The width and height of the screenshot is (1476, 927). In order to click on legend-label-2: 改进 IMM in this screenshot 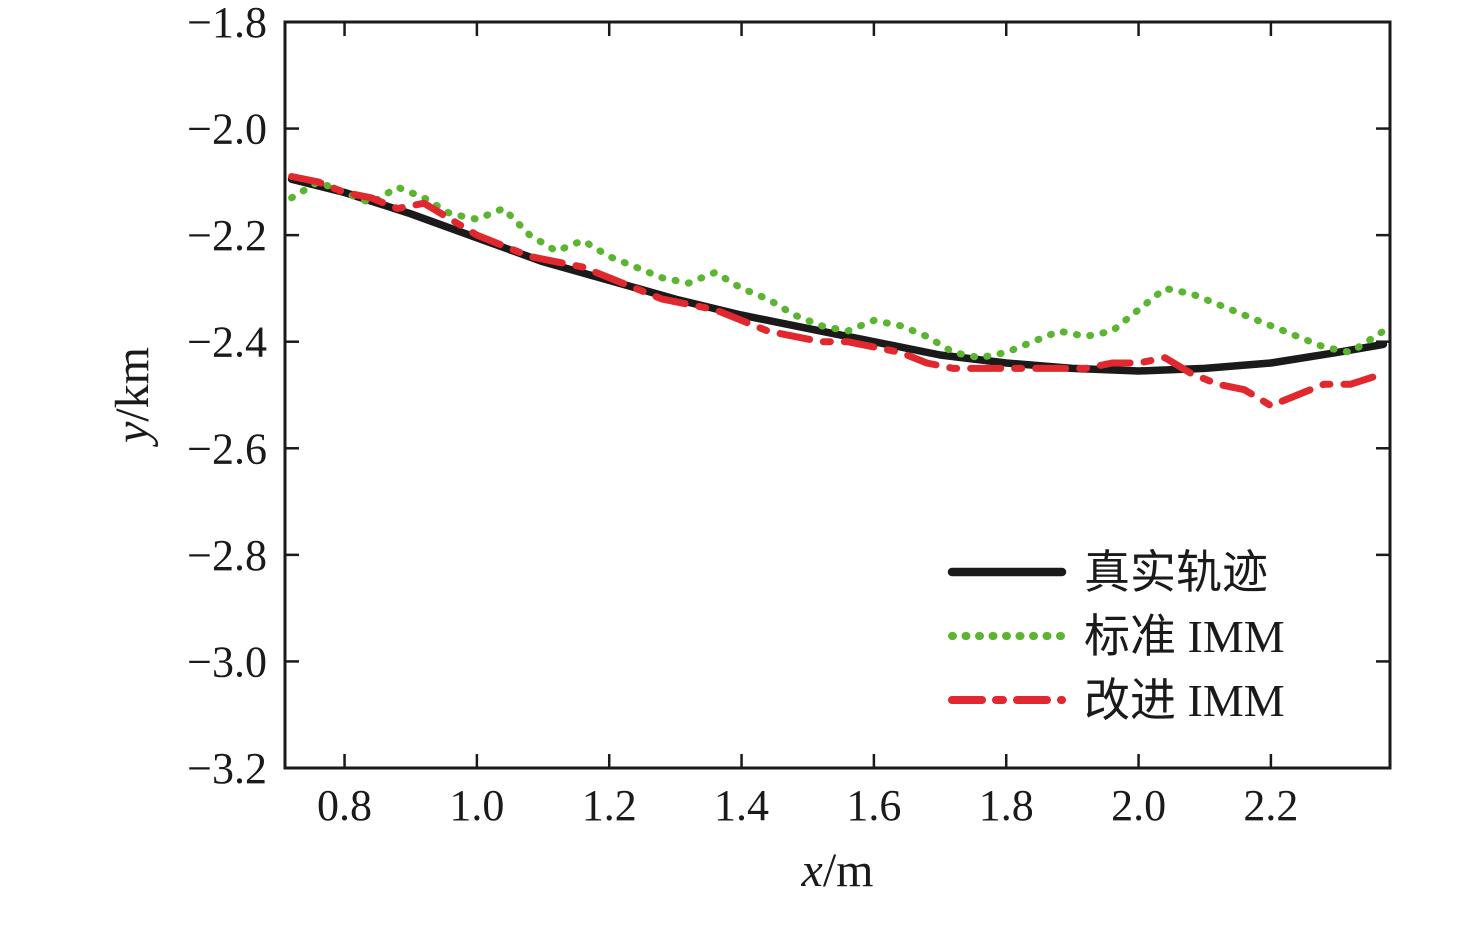, I will do `click(1184, 700)`.